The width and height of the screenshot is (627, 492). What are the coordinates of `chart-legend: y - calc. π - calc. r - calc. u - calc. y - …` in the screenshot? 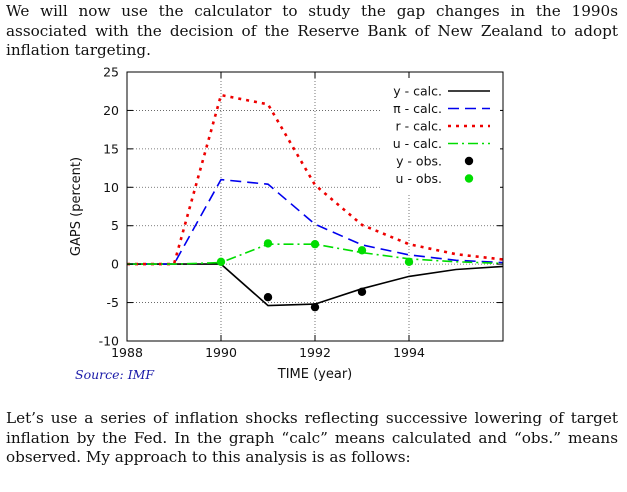 It's located at (440, 135).